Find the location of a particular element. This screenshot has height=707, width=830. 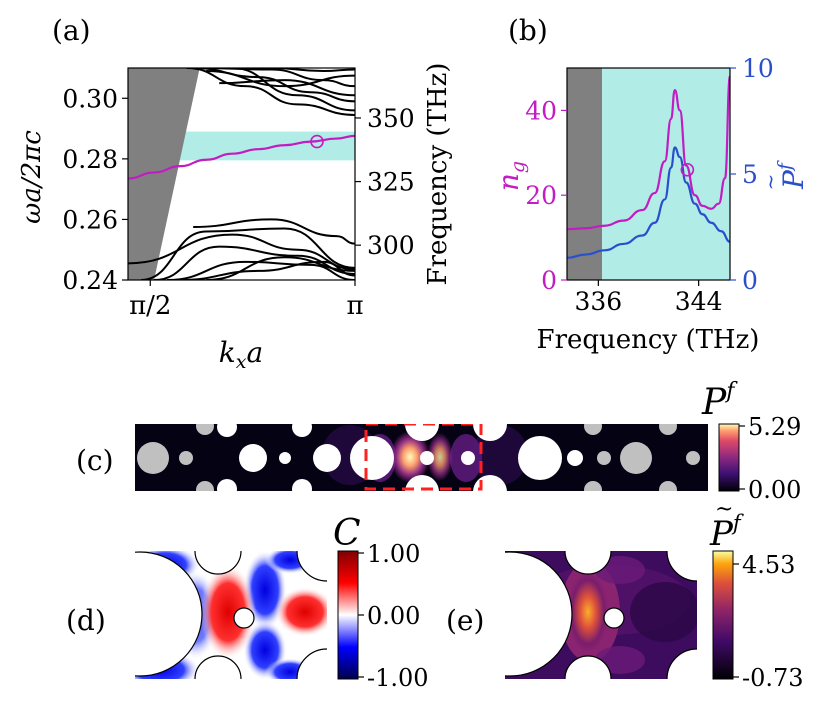

colorbar-d-min: -1.00 is located at coordinates (398, 678).